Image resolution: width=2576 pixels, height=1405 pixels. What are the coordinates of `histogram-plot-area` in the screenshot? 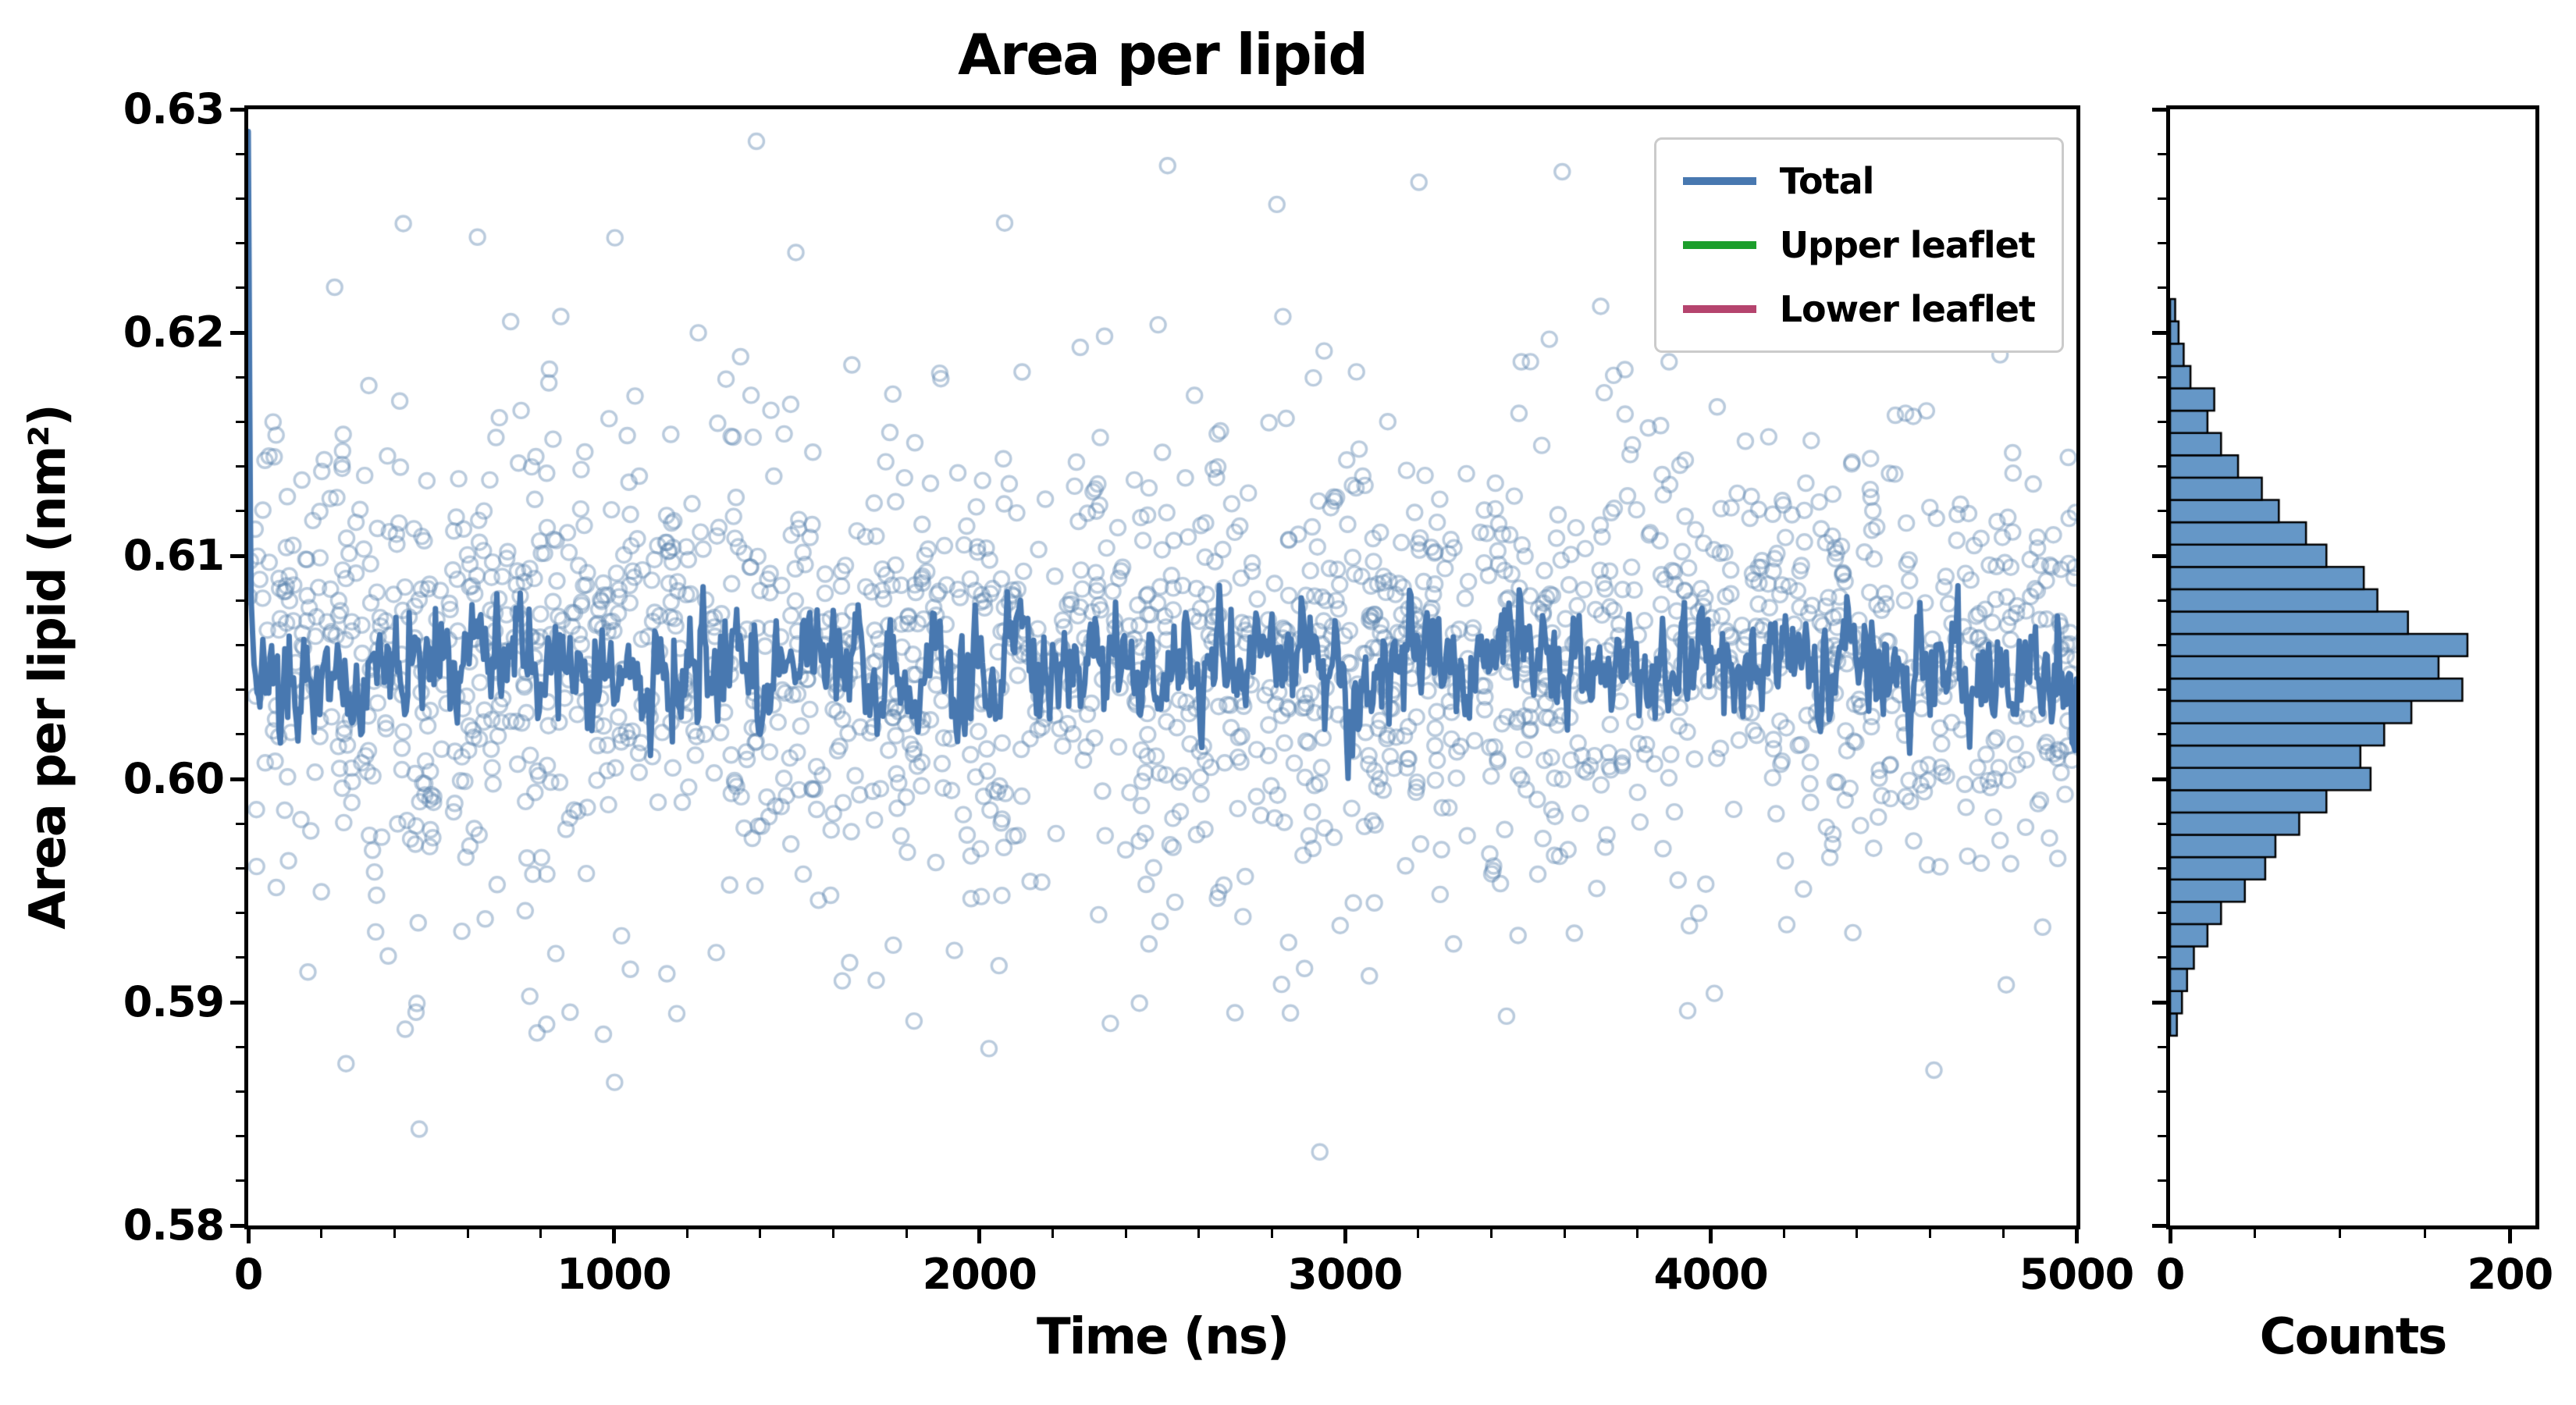 It's located at (2352, 667).